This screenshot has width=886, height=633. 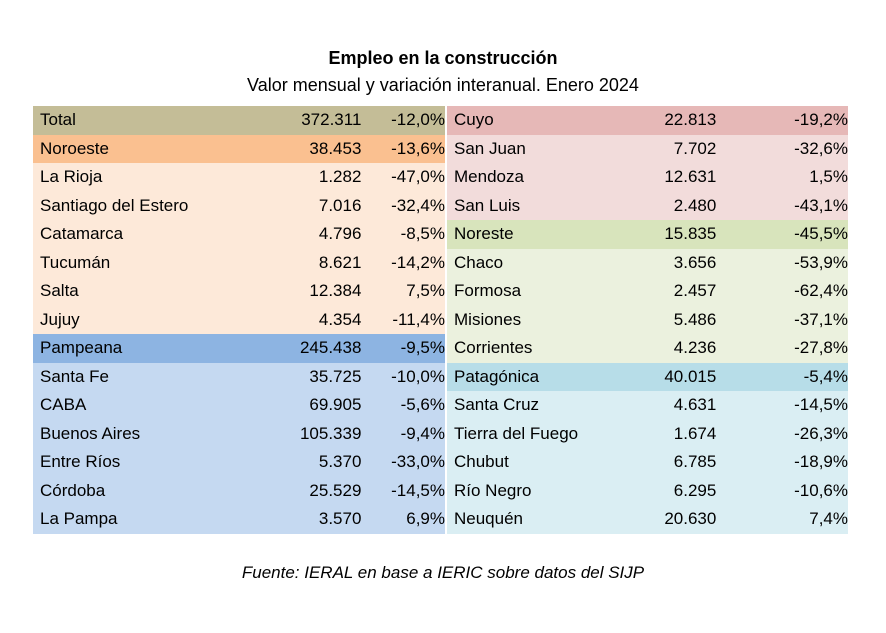 I want to click on region-name: La Rioja, so click(x=71, y=177).